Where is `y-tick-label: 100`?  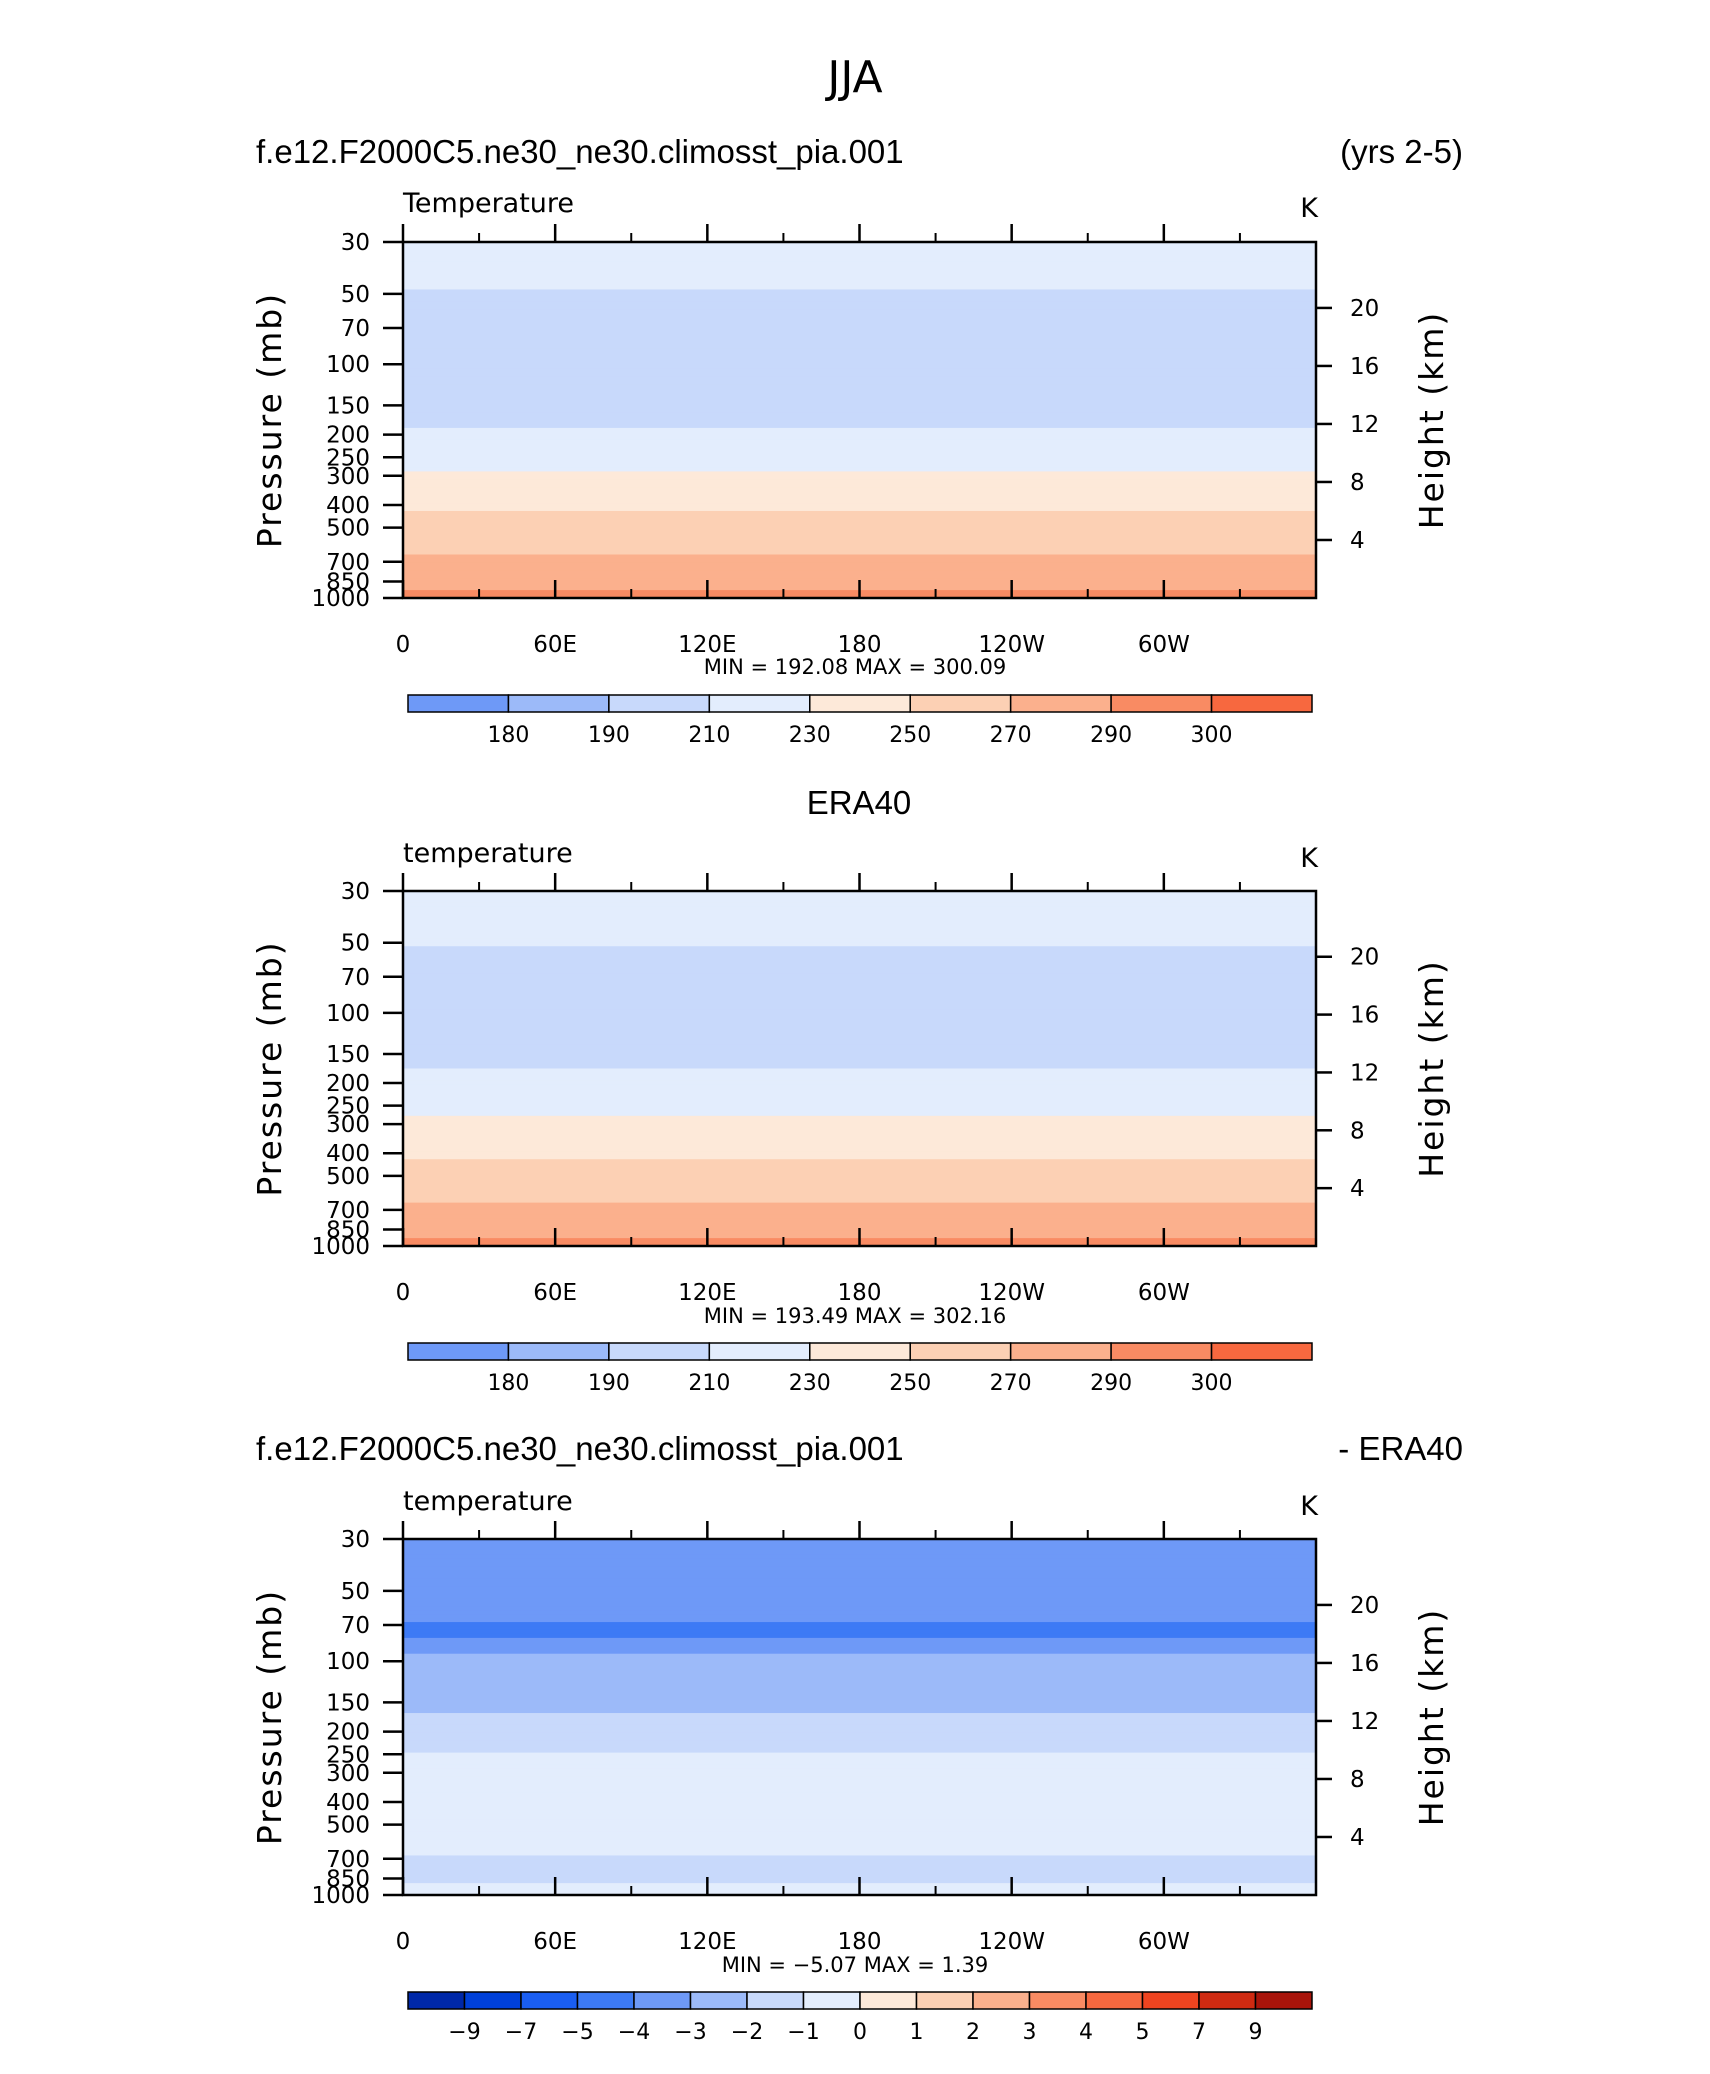 y-tick-label: 100 is located at coordinates (348, 1014).